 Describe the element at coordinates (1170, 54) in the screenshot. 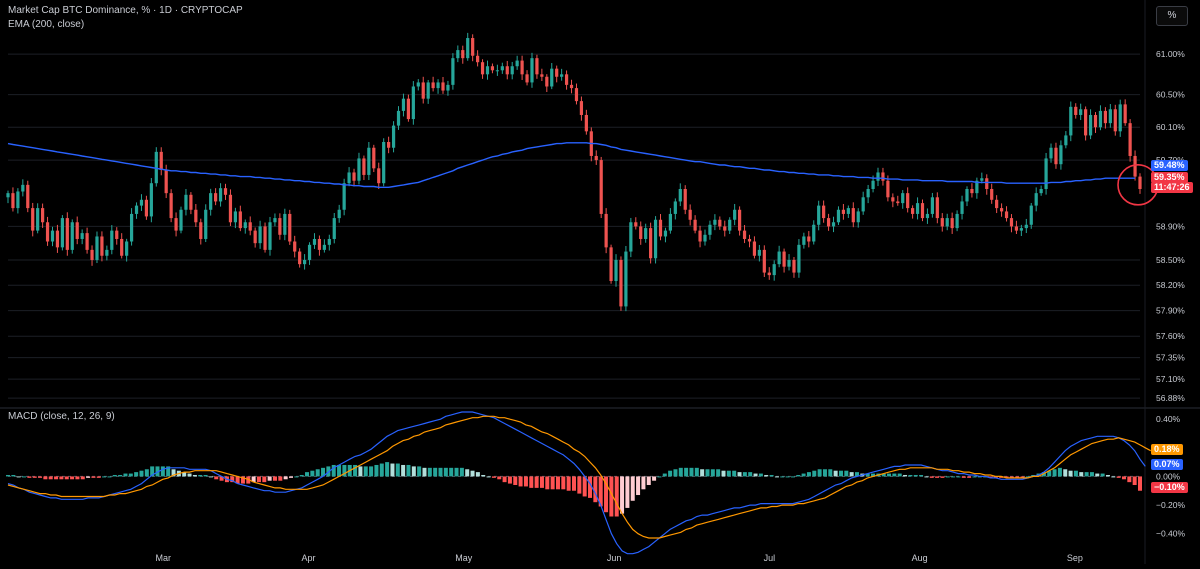

I see `price-tick-label: 61.00%` at that location.